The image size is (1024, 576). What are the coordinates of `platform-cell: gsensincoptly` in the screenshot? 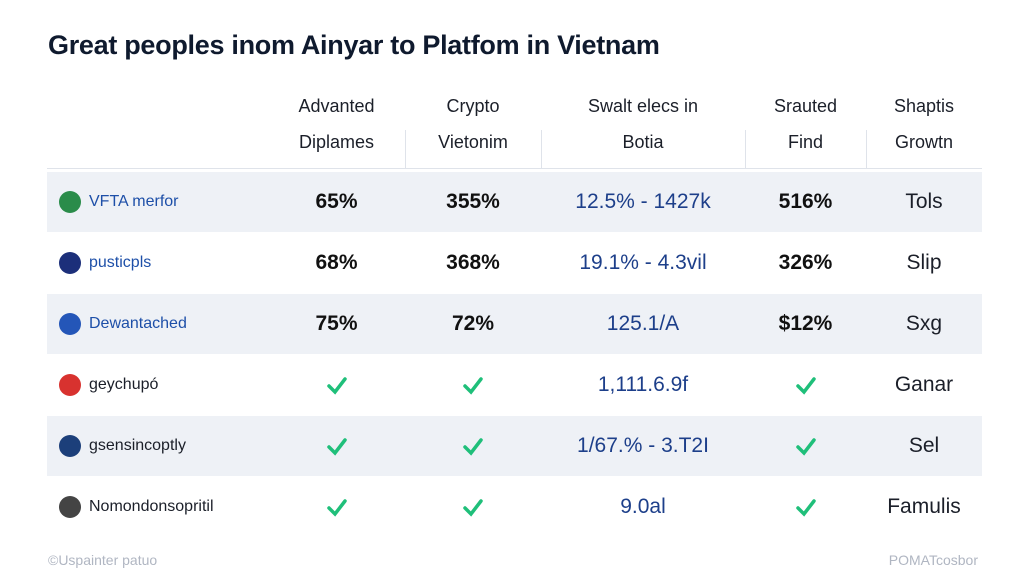 It's located at (164, 446).